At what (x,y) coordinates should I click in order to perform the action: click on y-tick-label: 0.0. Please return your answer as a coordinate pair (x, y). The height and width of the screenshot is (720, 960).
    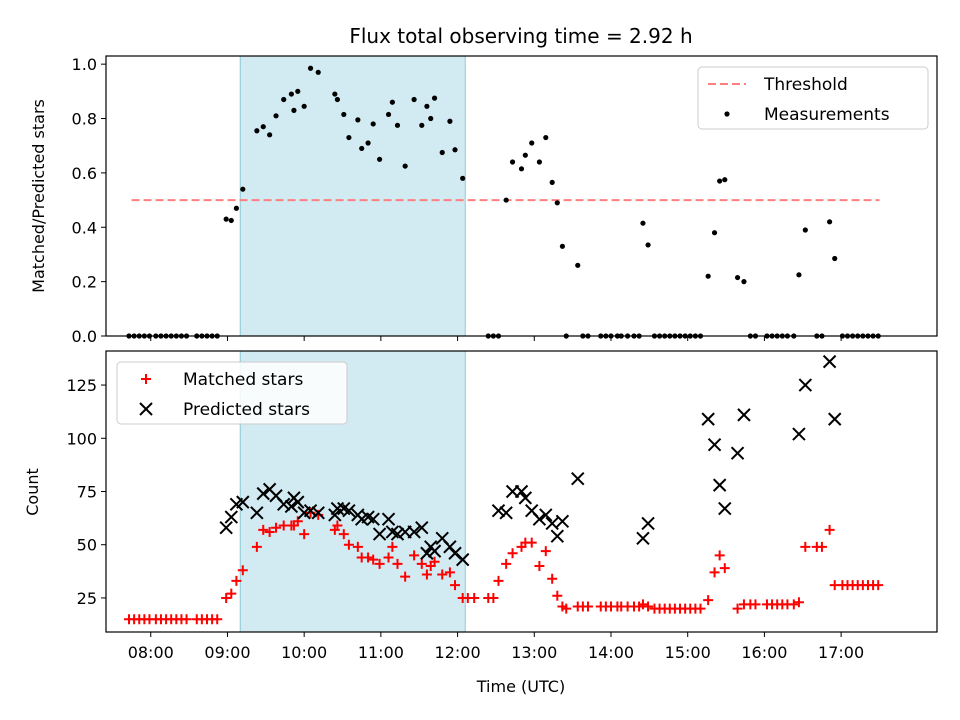
    Looking at the image, I should click on (84, 336).